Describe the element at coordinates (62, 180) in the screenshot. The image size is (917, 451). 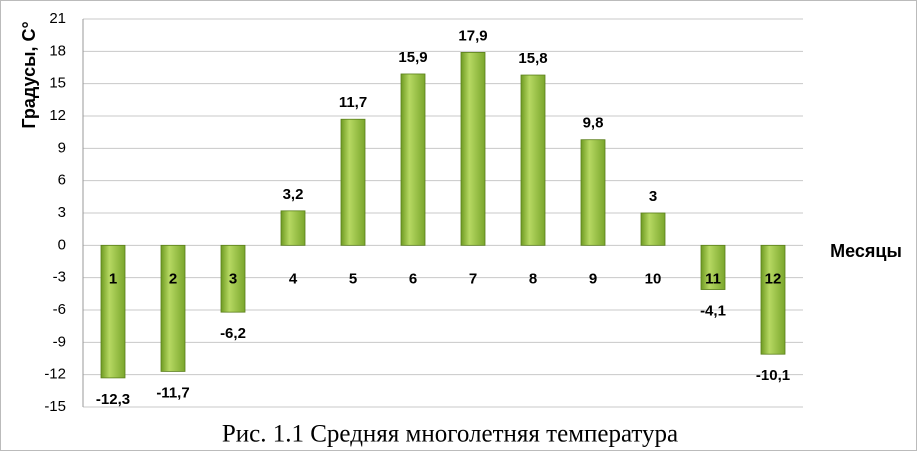
I see `y-tick-label: 6` at that location.